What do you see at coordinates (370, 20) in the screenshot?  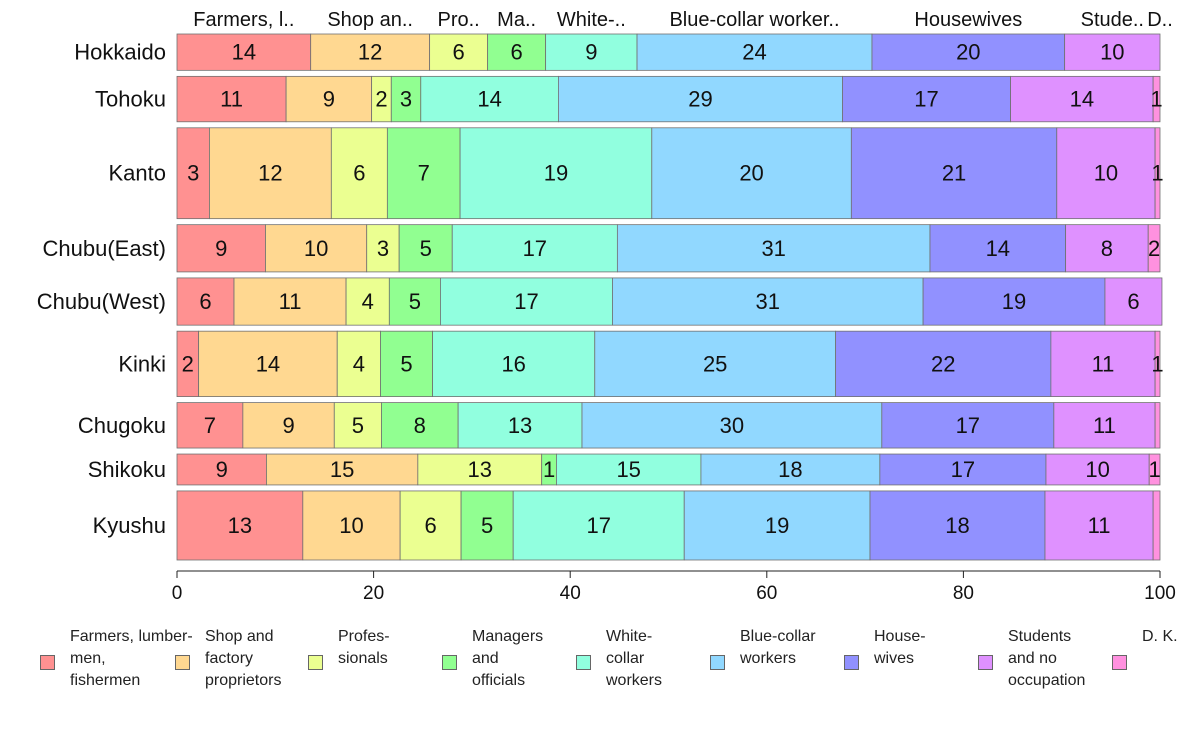 I see `segment-header-label: Shop an..` at bounding box center [370, 20].